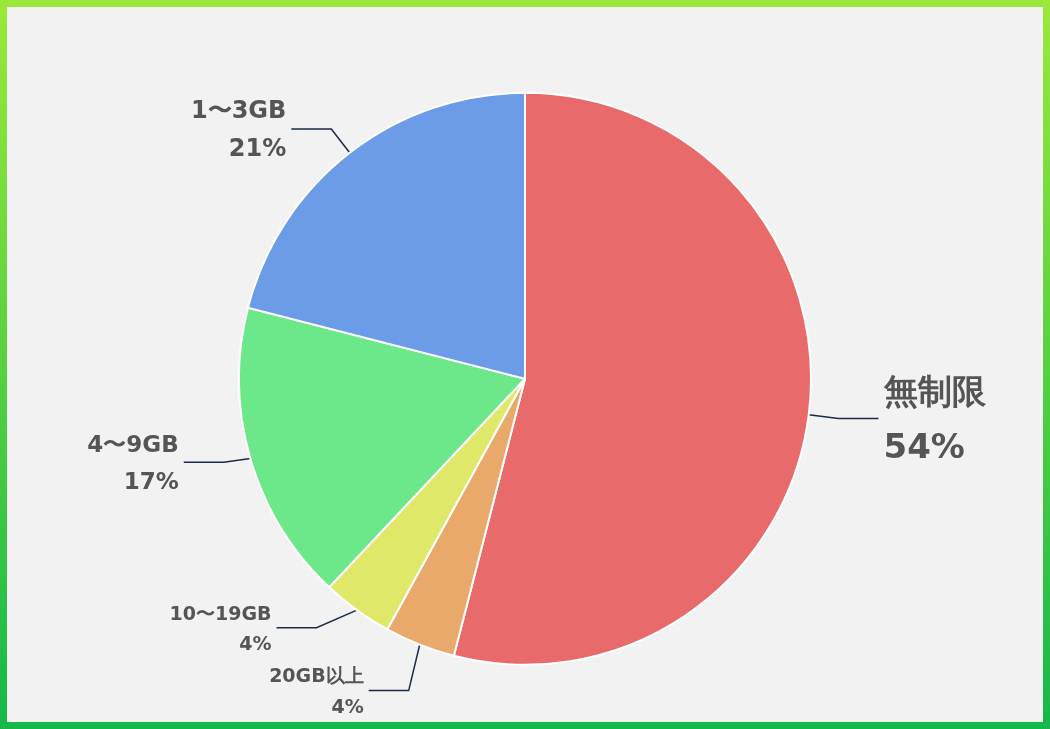 The height and width of the screenshot is (729, 1050). What do you see at coordinates (316, 675) in the screenshot?
I see `slice-label: 20GB以上` at bounding box center [316, 675].